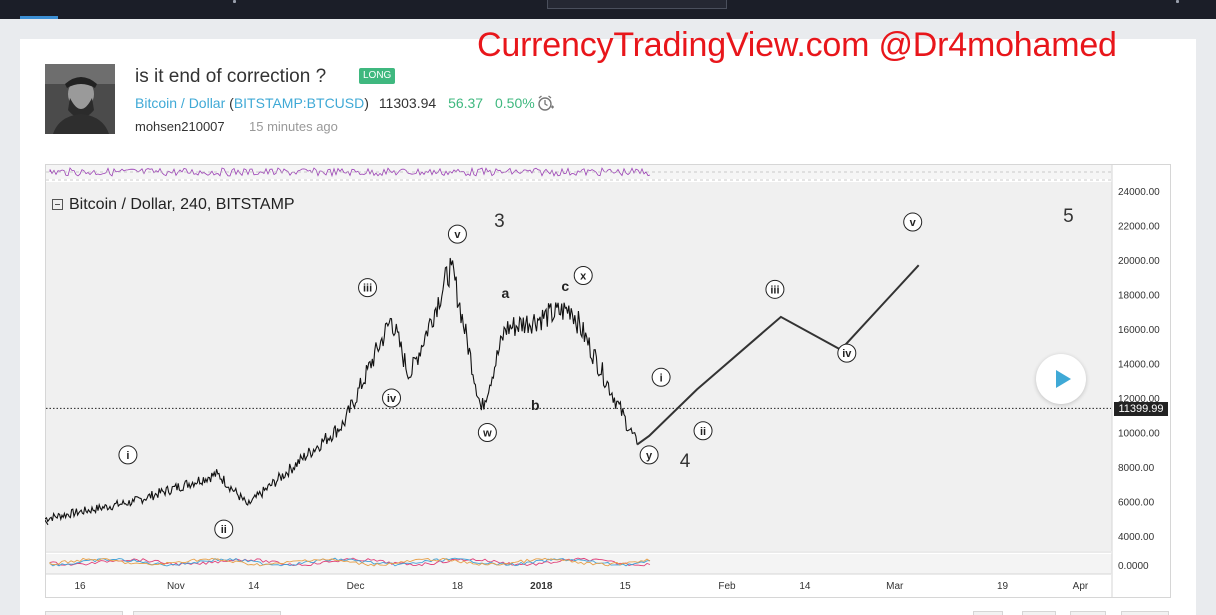 The height and width of the screenshot is (615, 1216). I want to click on oscillator-bottom-line-orange, so click(350, 562).